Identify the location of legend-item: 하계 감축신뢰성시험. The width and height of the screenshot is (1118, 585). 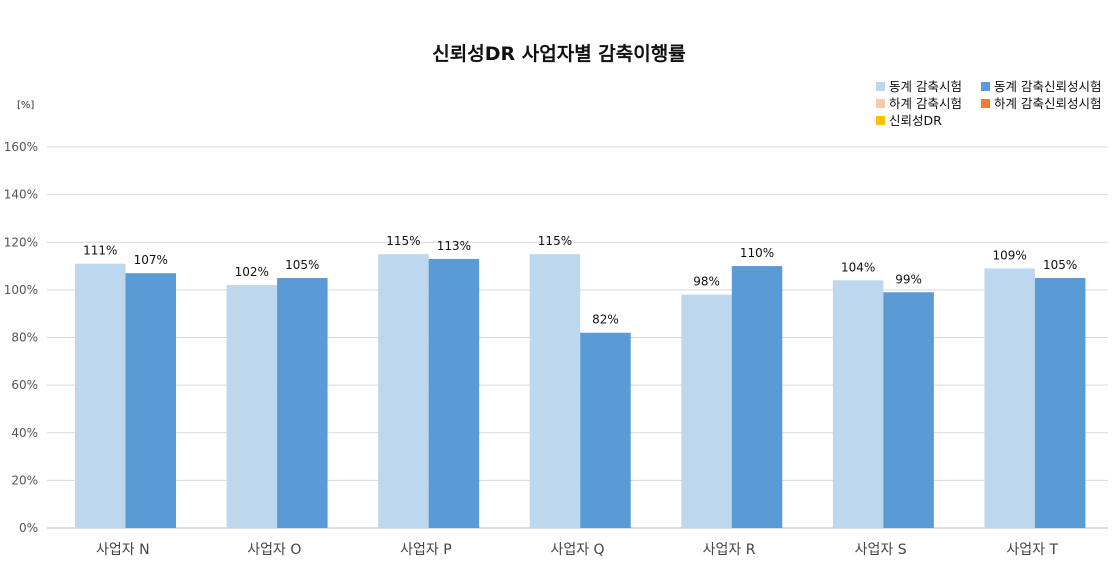
(1041, 103).